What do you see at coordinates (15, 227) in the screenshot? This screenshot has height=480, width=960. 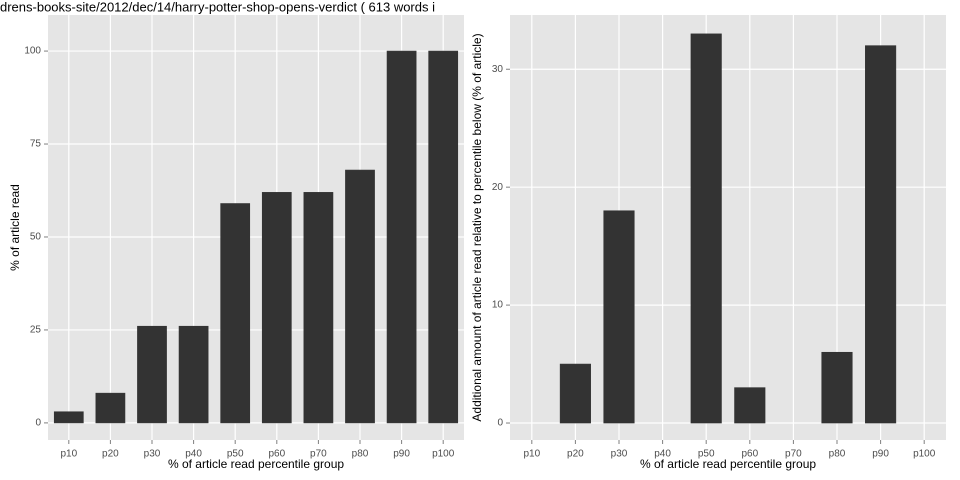 I see `y-axis-title: % of article read` at bounding box center [15, 227].